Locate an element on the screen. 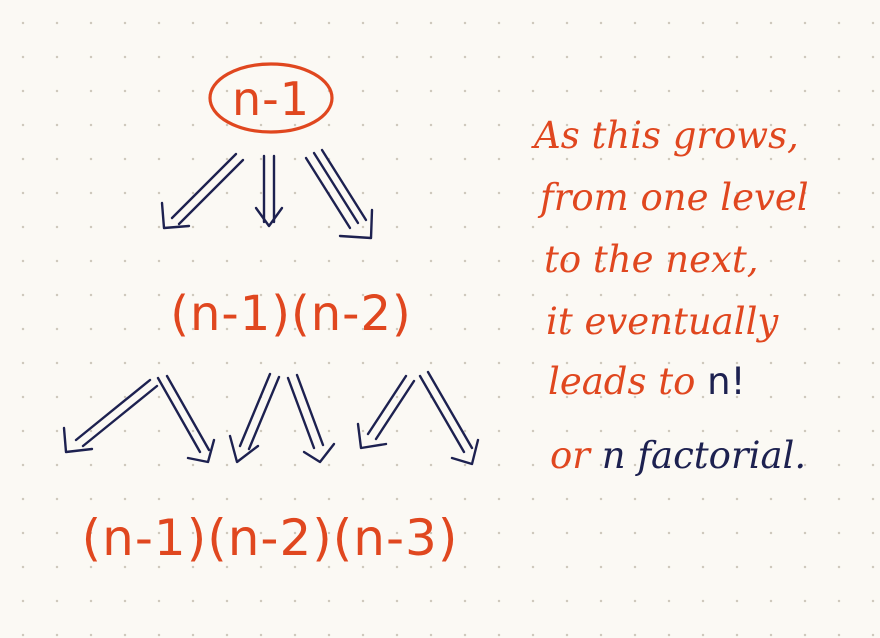 This screenshot has width=880, height=638. middle-node: (n-1)(n-2) is located at coordinates (290, 314).